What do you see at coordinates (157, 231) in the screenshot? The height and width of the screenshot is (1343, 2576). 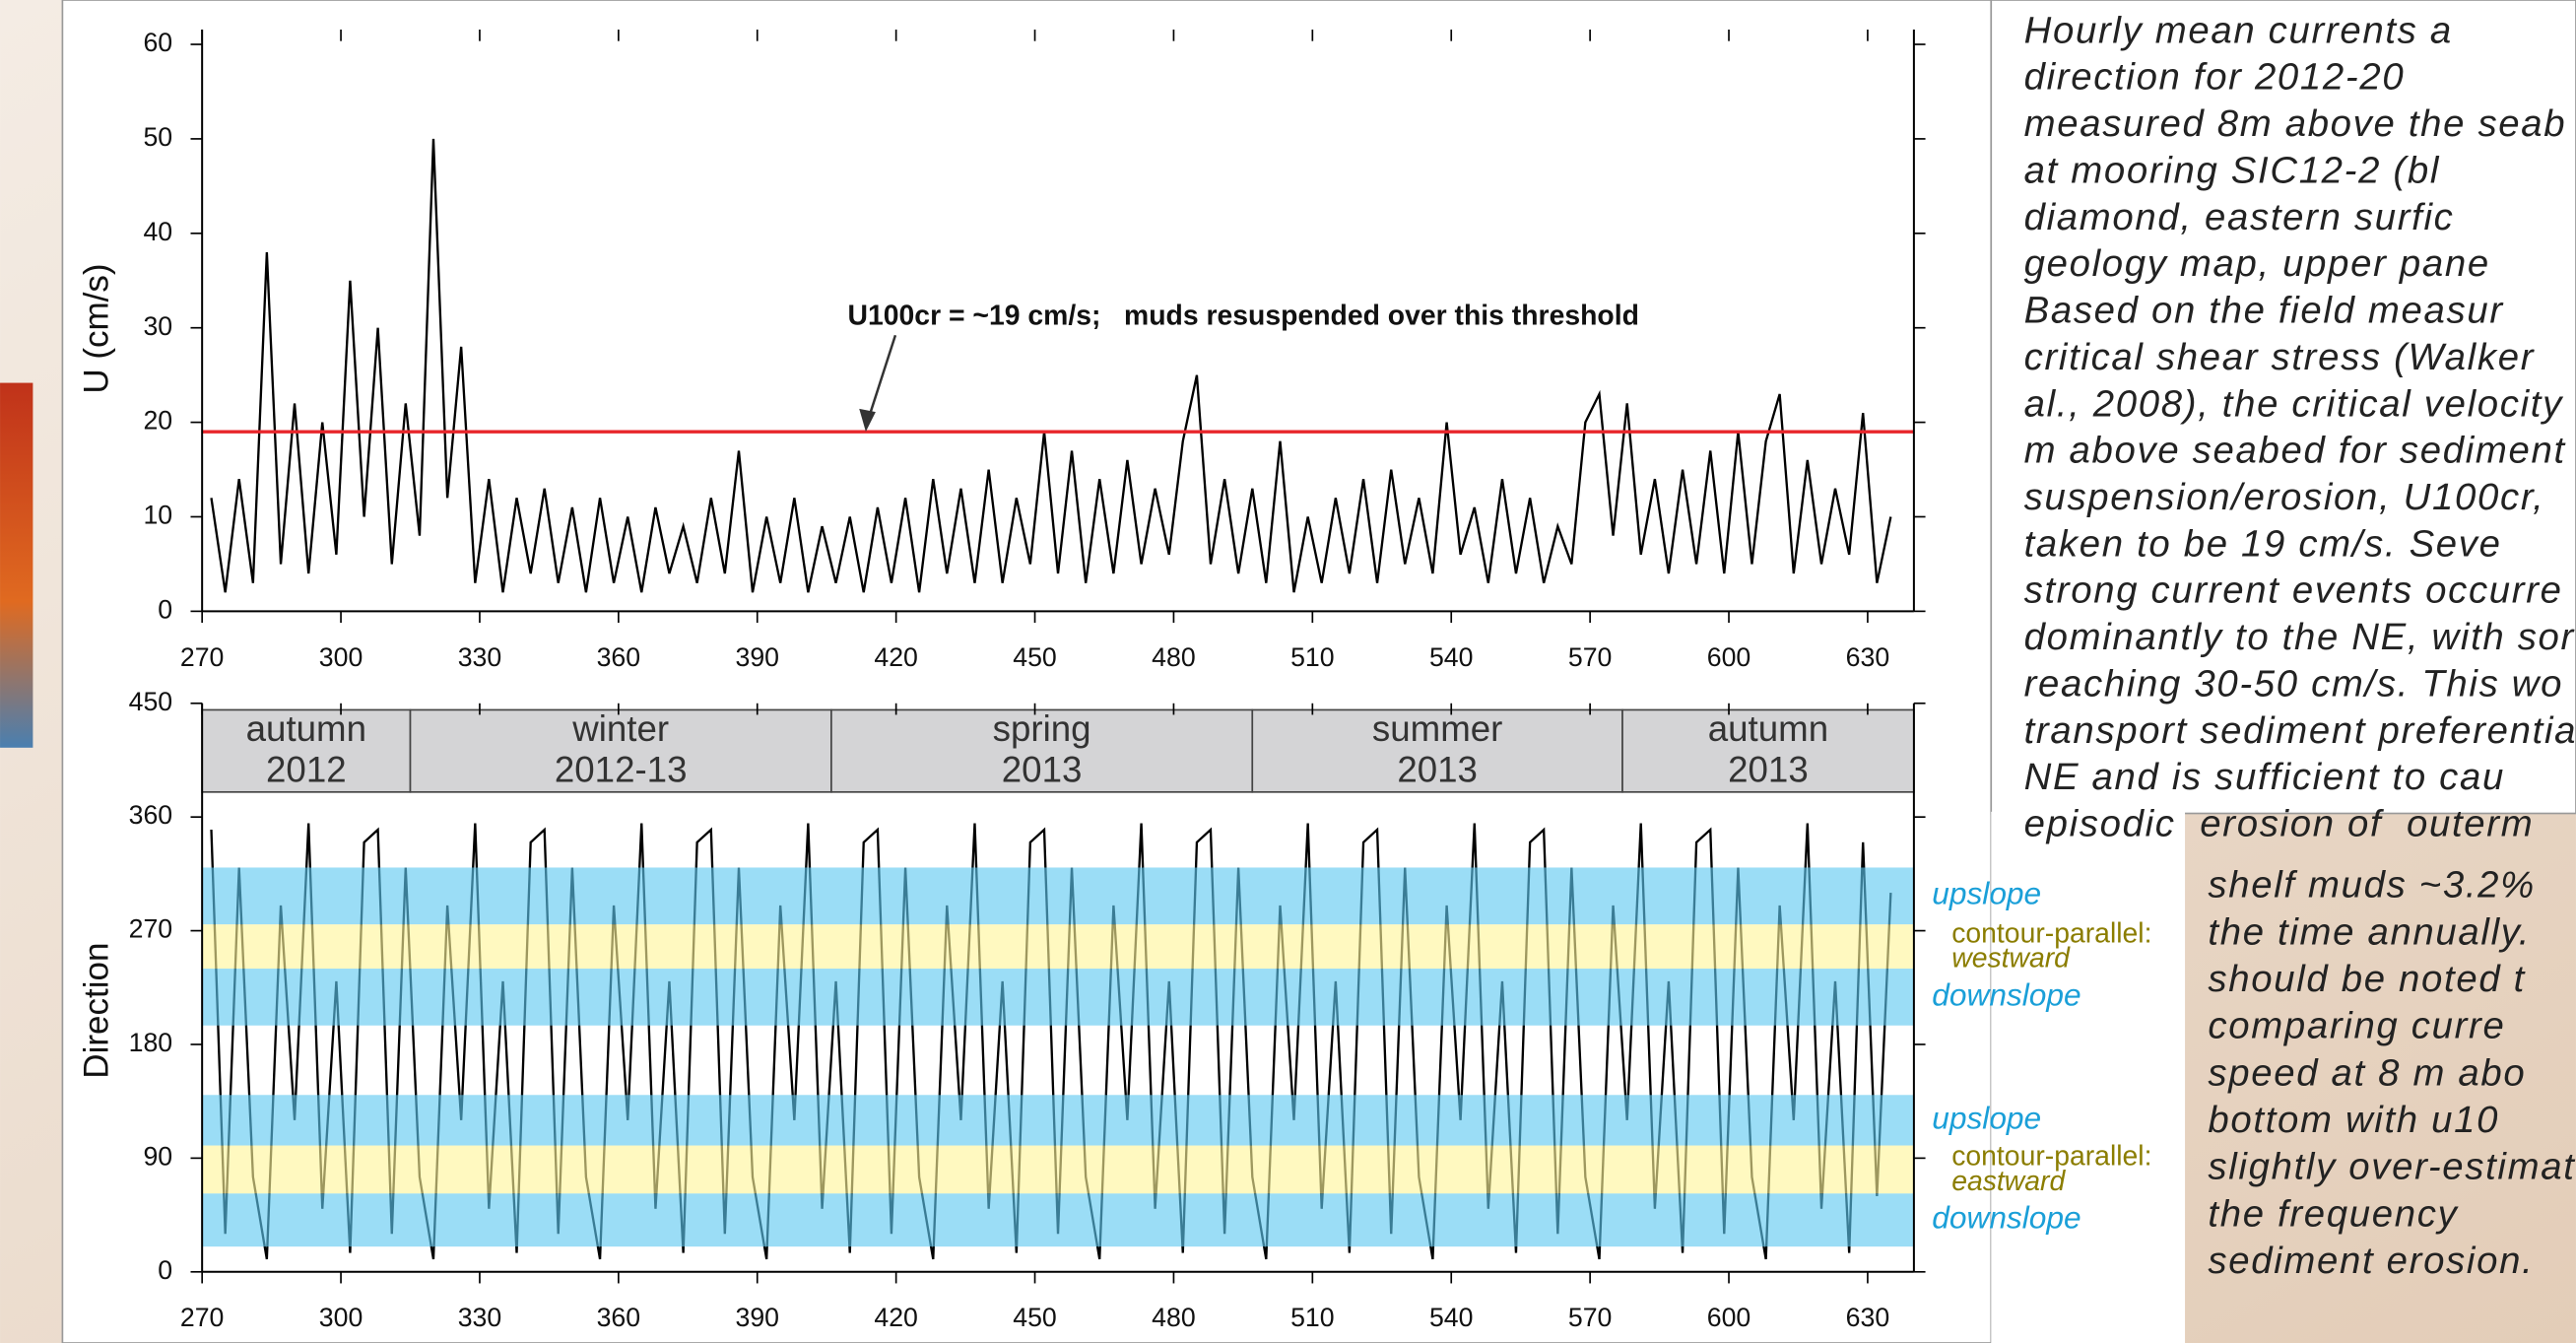 I see `y-tick-label: 40` at bounding box center [157, 231].